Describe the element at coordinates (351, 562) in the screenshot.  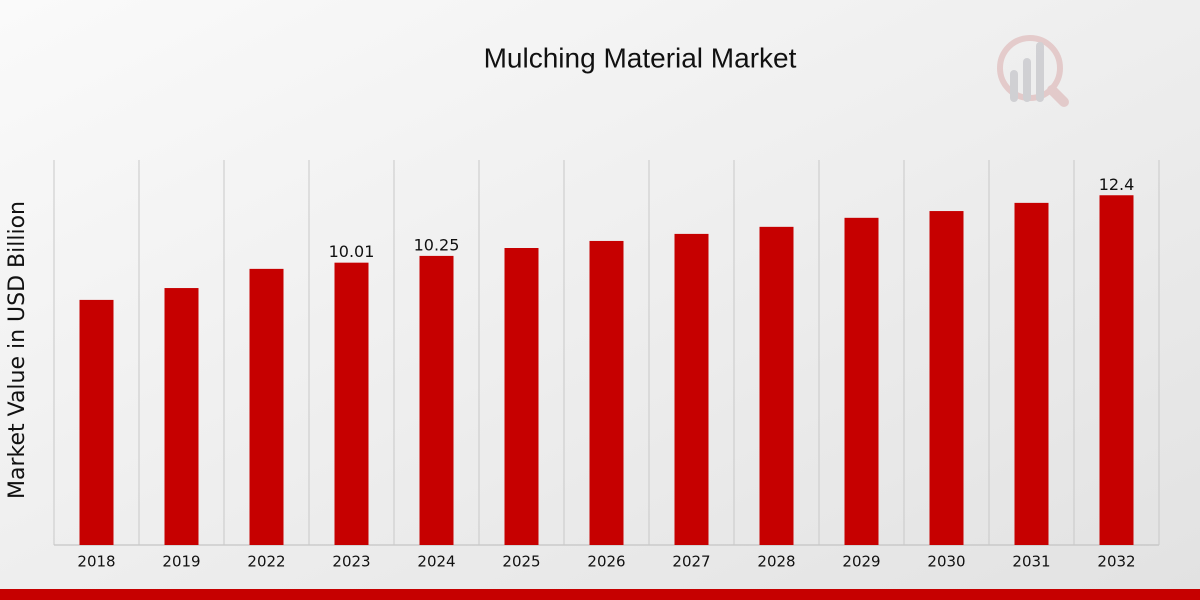
I see `x-tick-label: 2023` at that location.